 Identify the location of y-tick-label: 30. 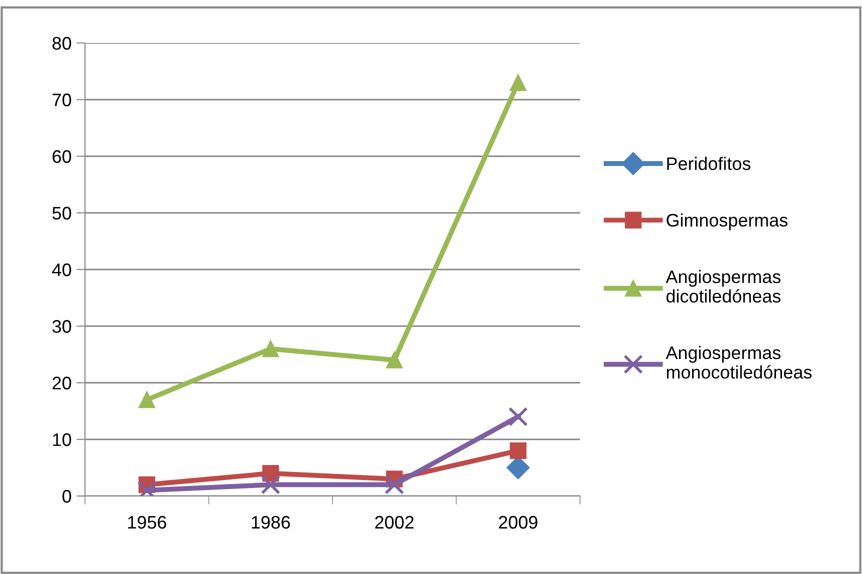
(62, 326).